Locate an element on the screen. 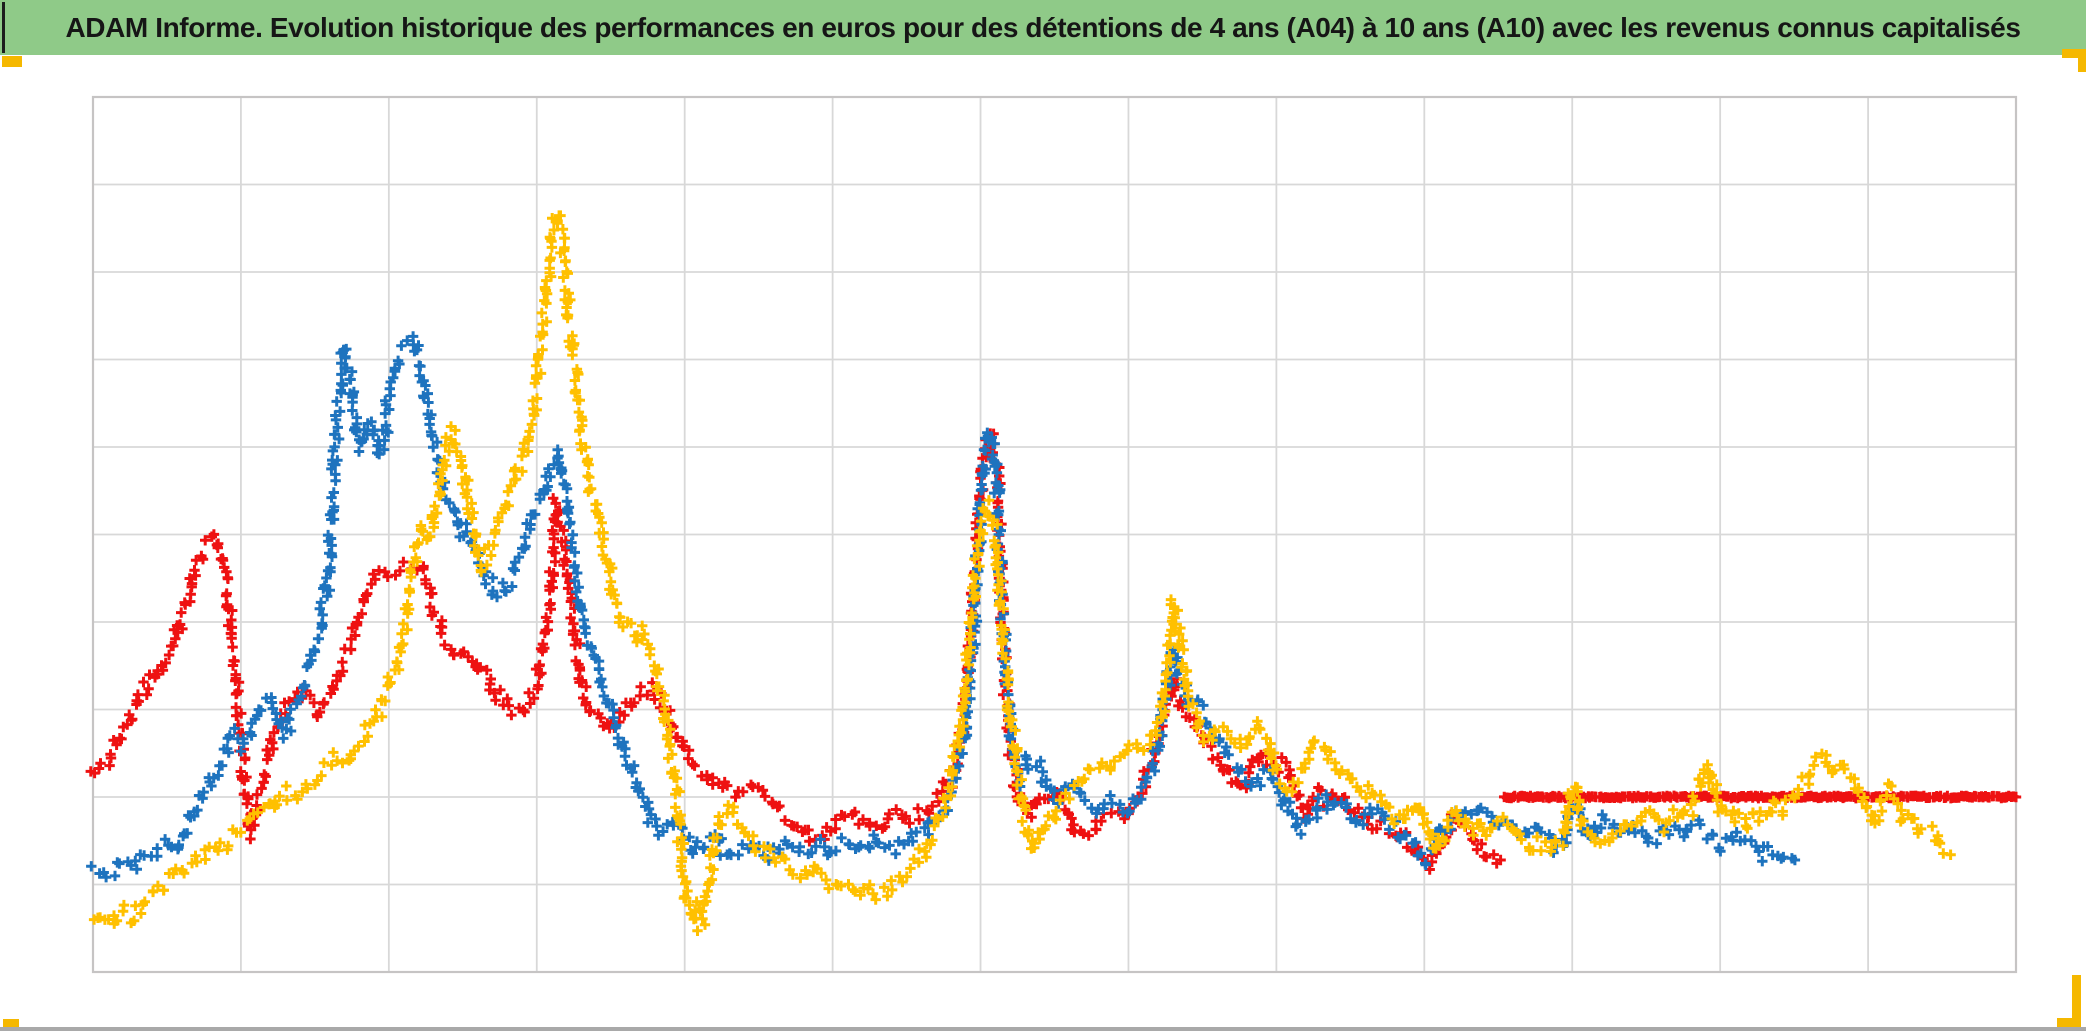 Image resolution: width=2086 pixels, height=1031 pixels. banner-left-edge-mark is located at coordinates (3, 27).